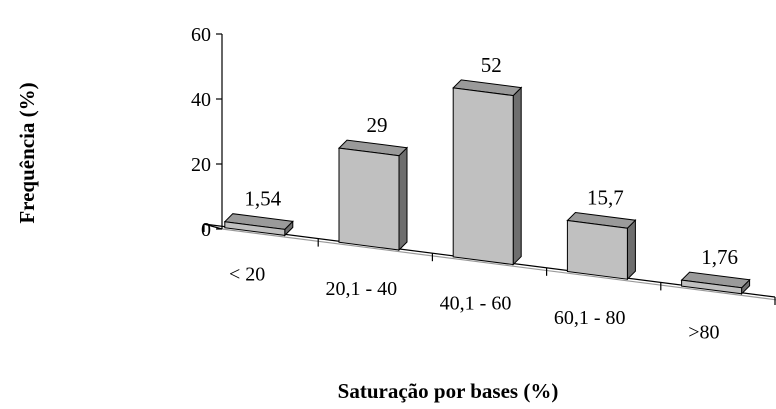 The height and width of the screenshot is (409, 776). What do you see at coordinates (27, 152) in the screenshot?
I see `y-axis-title: Frequência (%)` at bounding box center [27, 152].